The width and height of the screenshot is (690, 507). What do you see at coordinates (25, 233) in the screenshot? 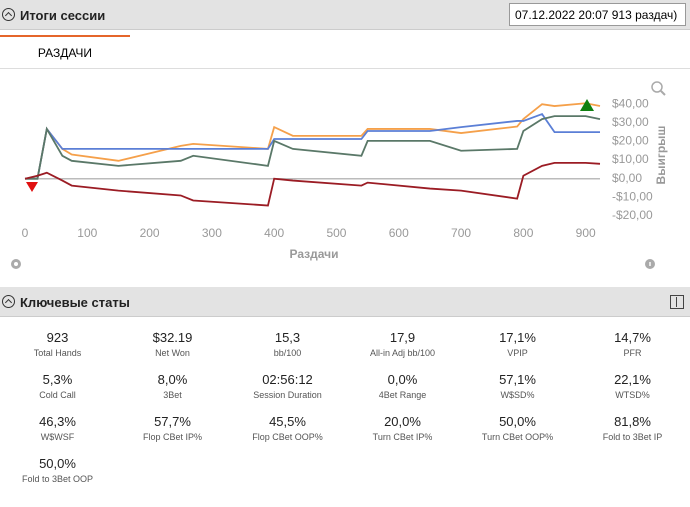
I see `x-tick-label: 0` at bounding box center [25, 233].